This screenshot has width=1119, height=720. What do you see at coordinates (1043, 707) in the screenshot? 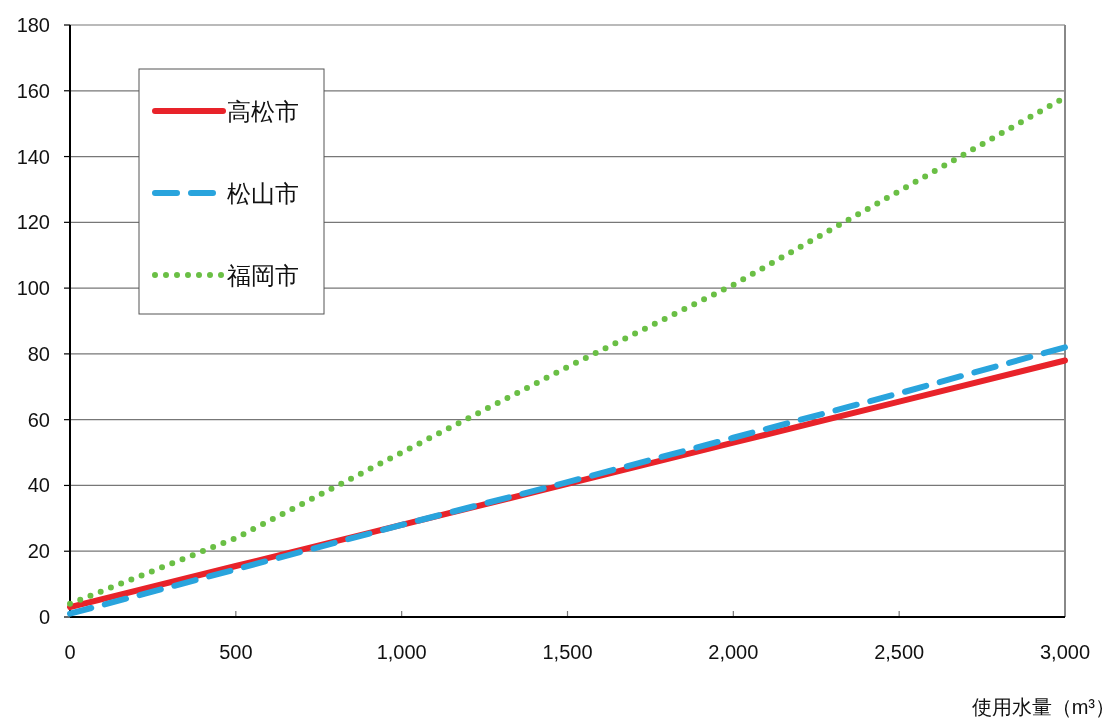
I see `x-axis-title: 使用水量（m³）` at bounding box center [1043, 707].